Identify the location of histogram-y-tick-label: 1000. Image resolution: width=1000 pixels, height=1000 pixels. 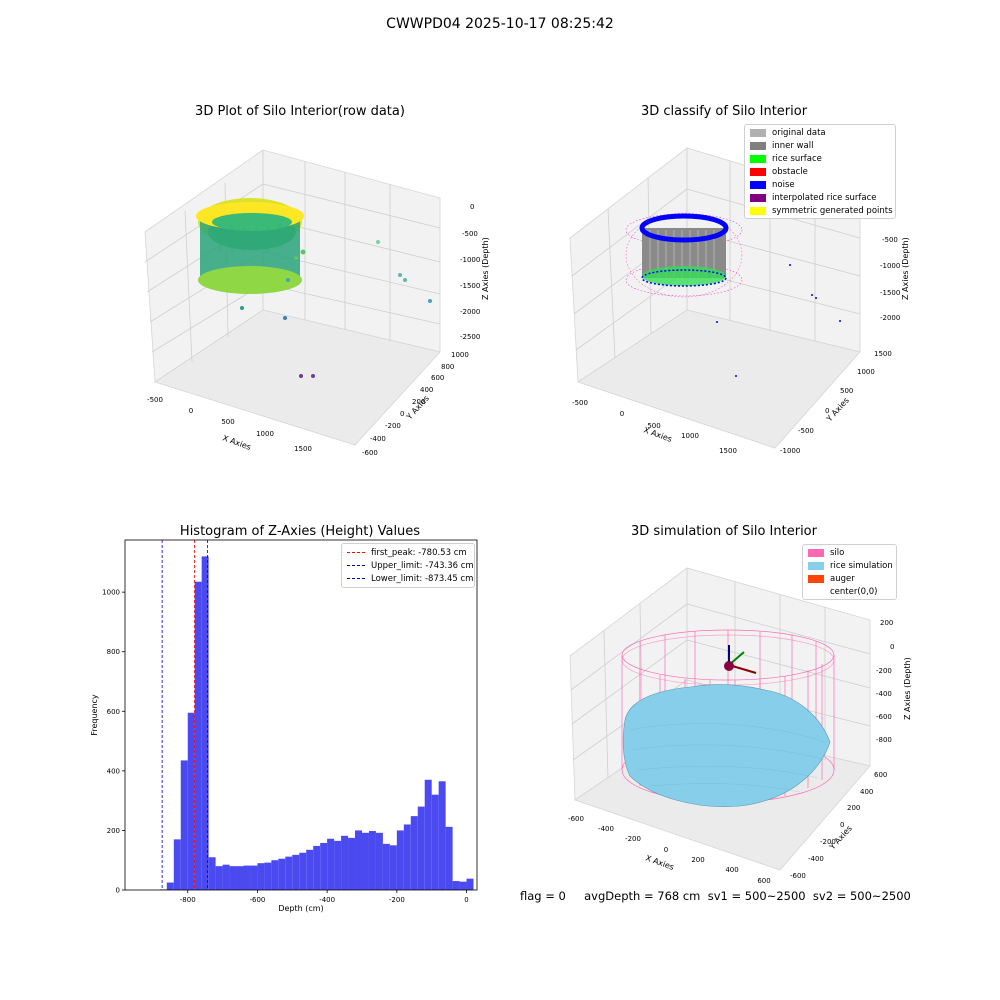
(111, 593).